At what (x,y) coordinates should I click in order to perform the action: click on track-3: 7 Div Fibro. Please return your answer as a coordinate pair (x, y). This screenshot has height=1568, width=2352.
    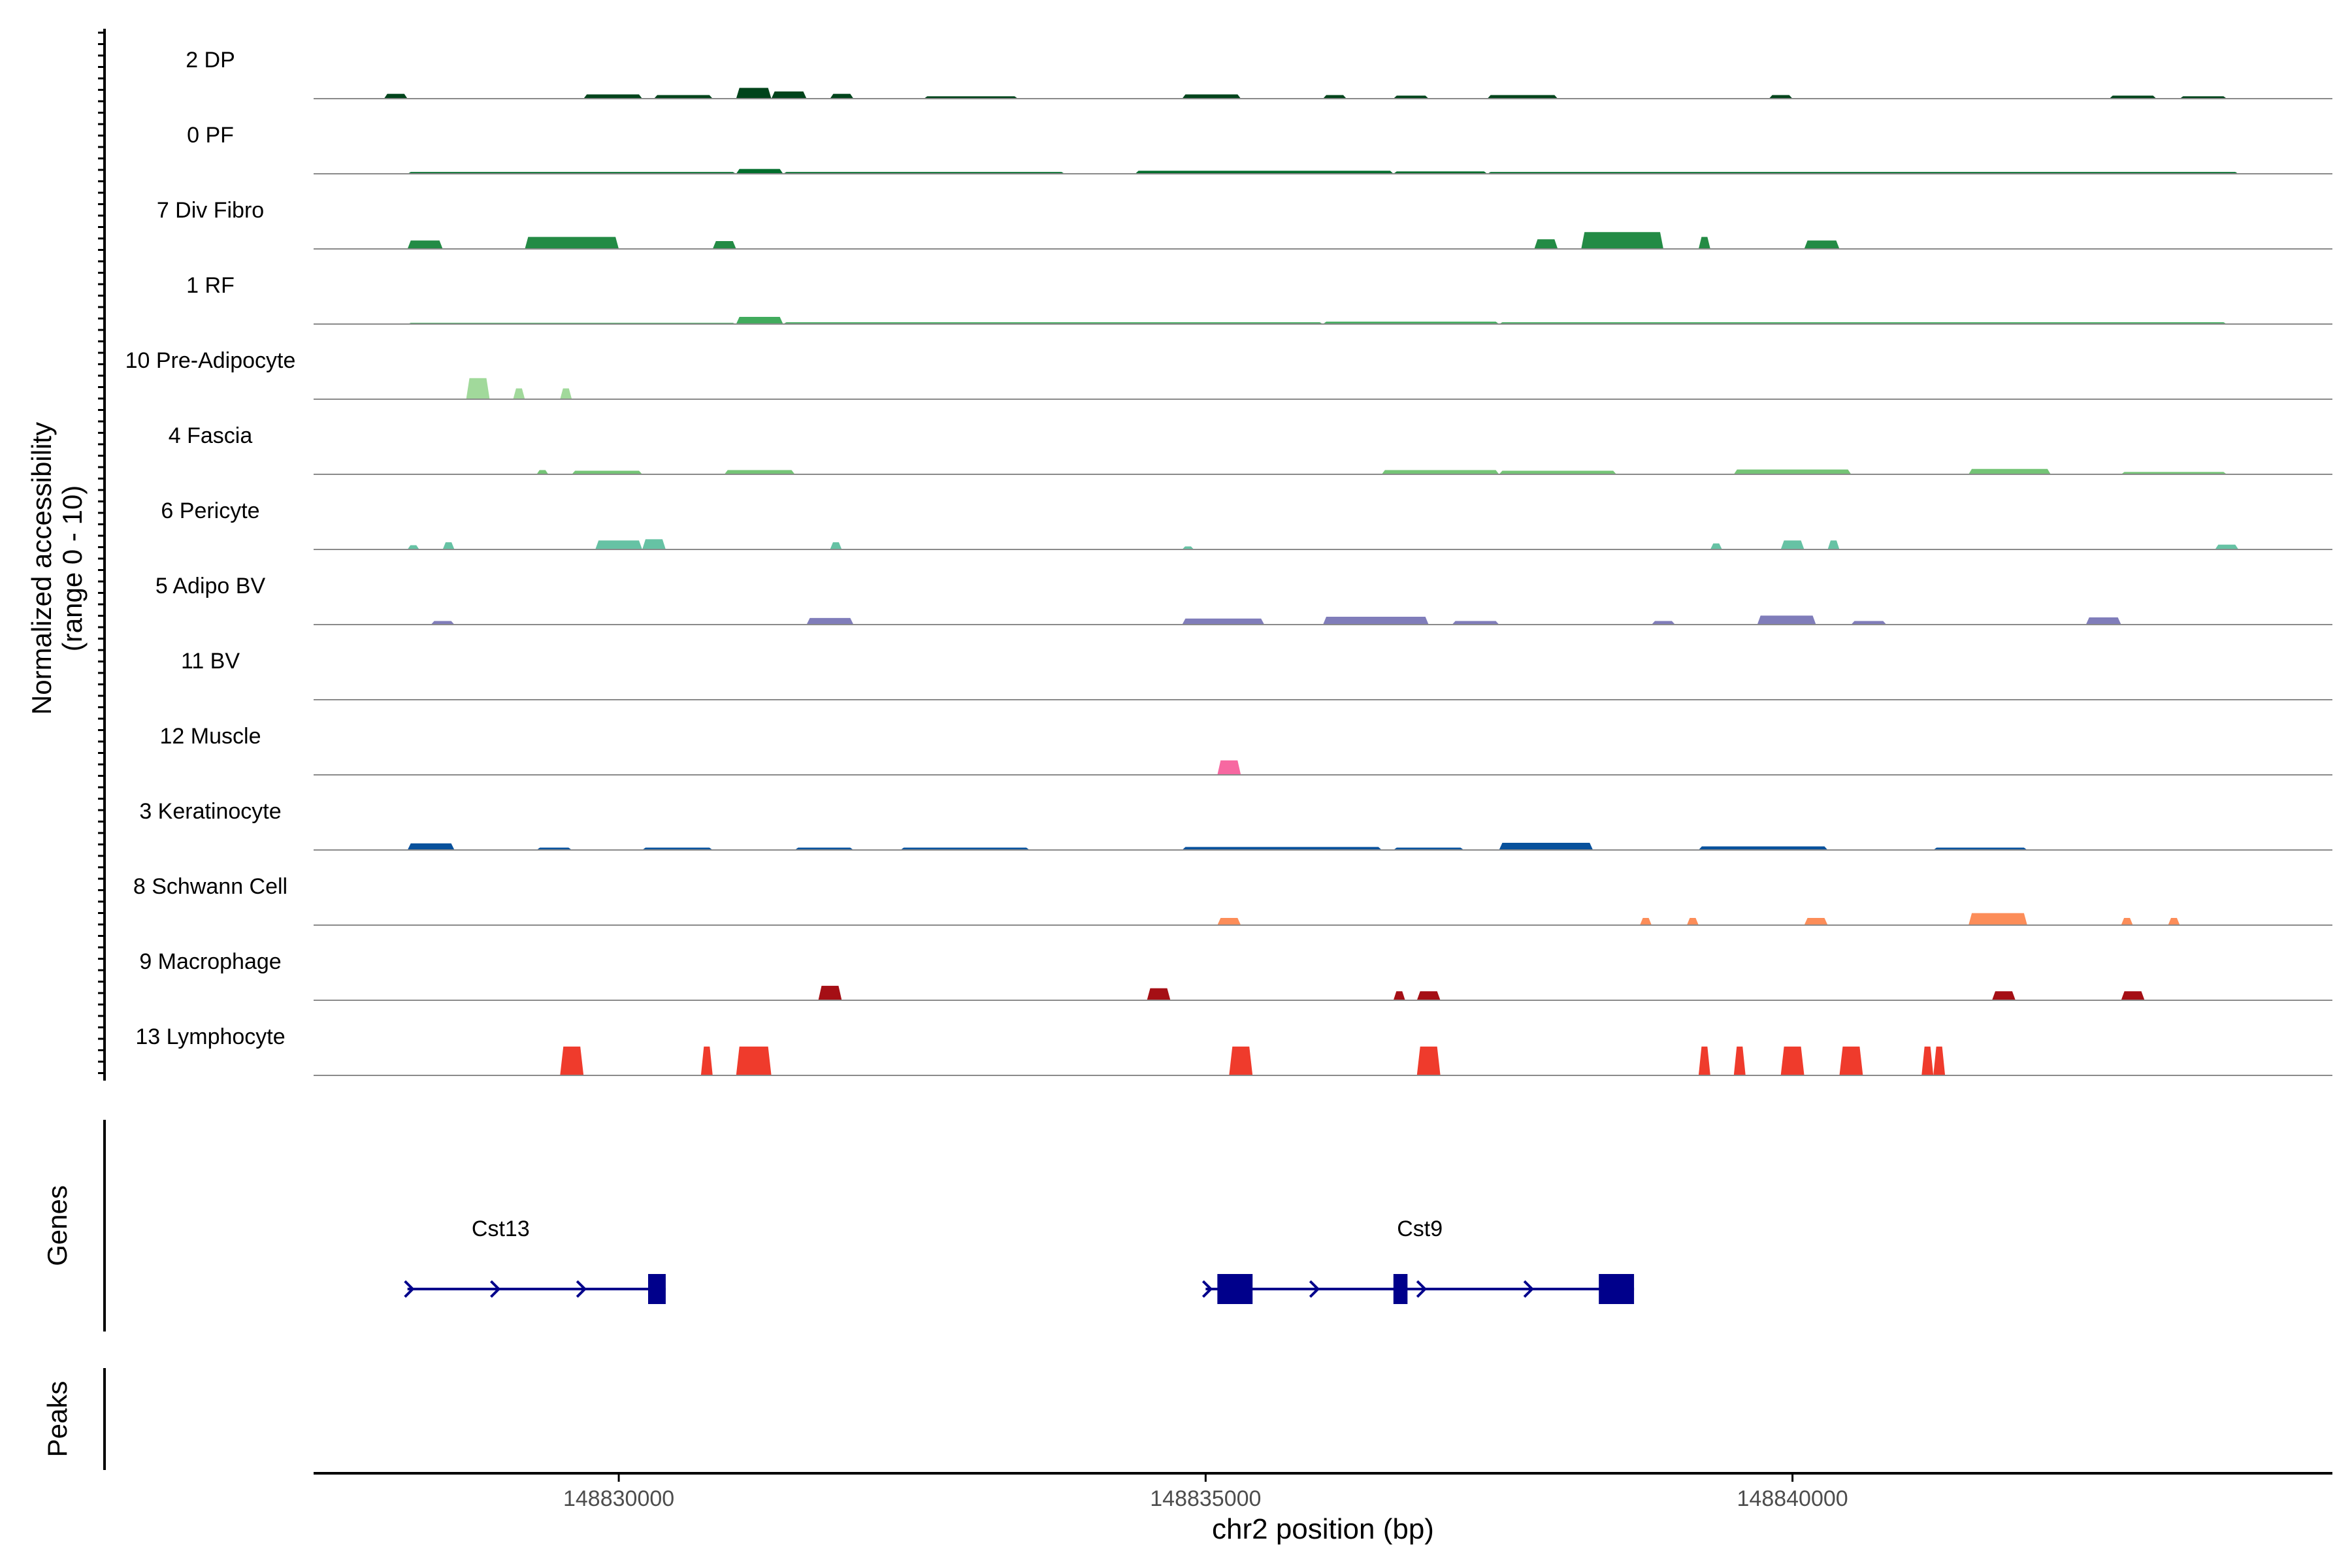
    Looking at the image, I should click on (1244, 224).